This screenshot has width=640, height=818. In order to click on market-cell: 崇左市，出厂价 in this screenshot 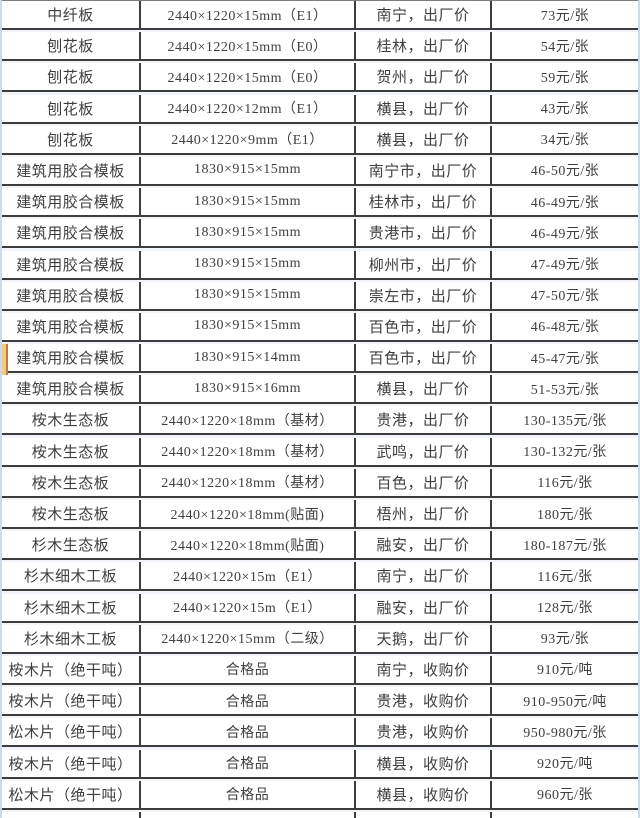, I will do `click(424, 295)`.